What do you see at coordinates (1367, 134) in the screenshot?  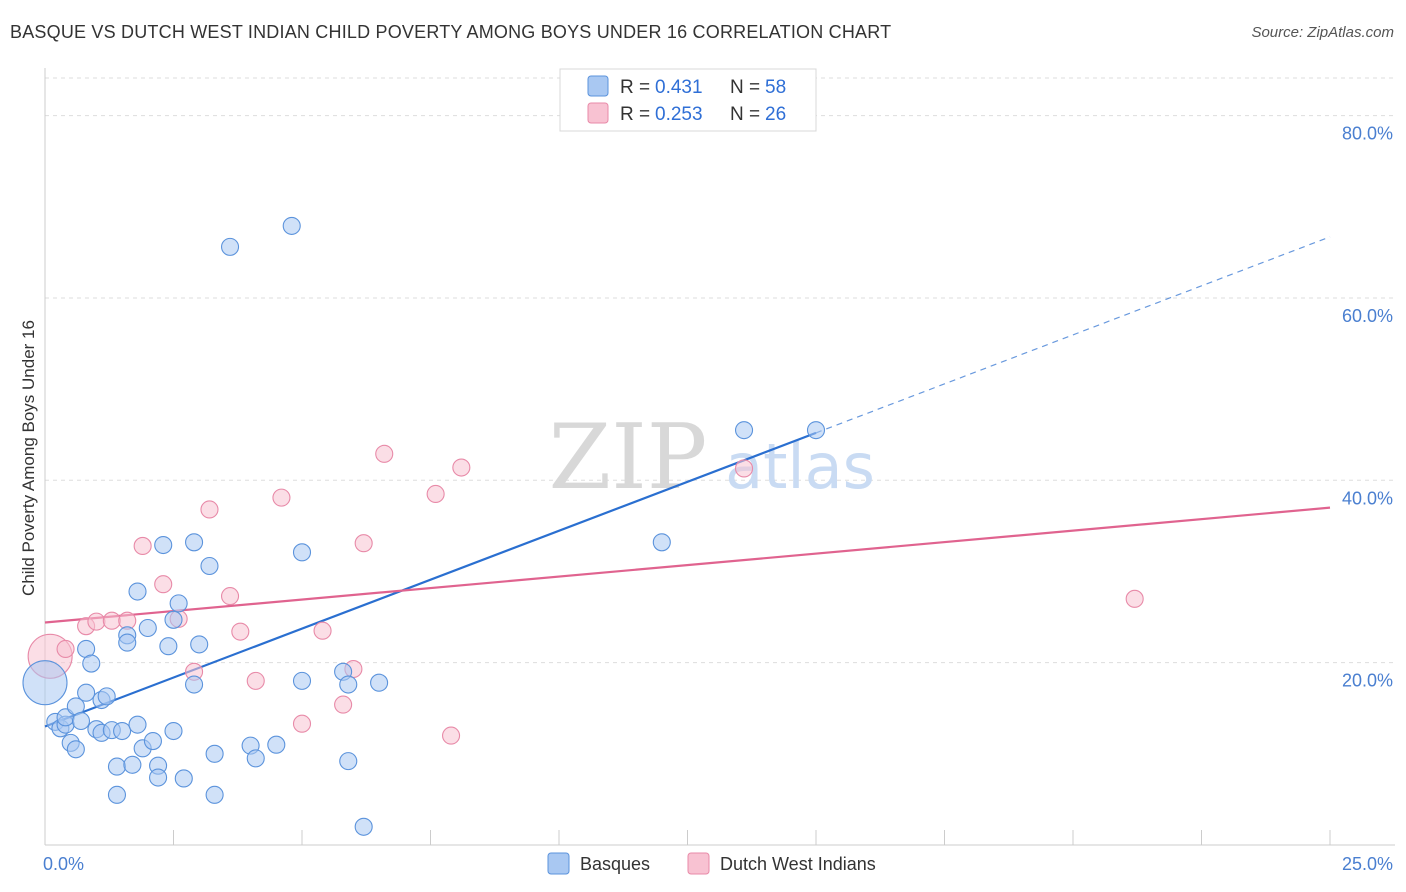 I see `y-tick-label: 80.0%` at bounding box center [1367, 134].